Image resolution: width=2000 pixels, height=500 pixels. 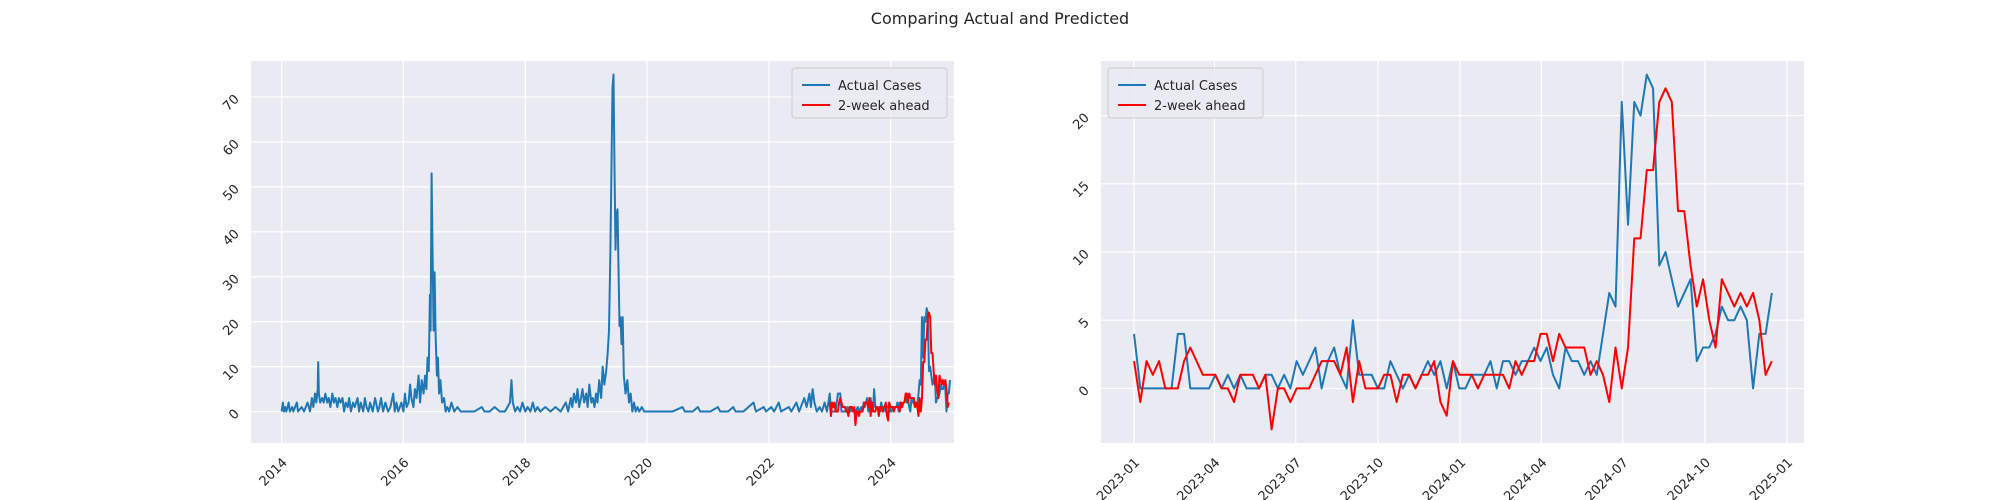 What do you see at coordinates (889, 369) in the screenshot?
I see `series-line-two-week-ahead` at bounding box center [889, 369].